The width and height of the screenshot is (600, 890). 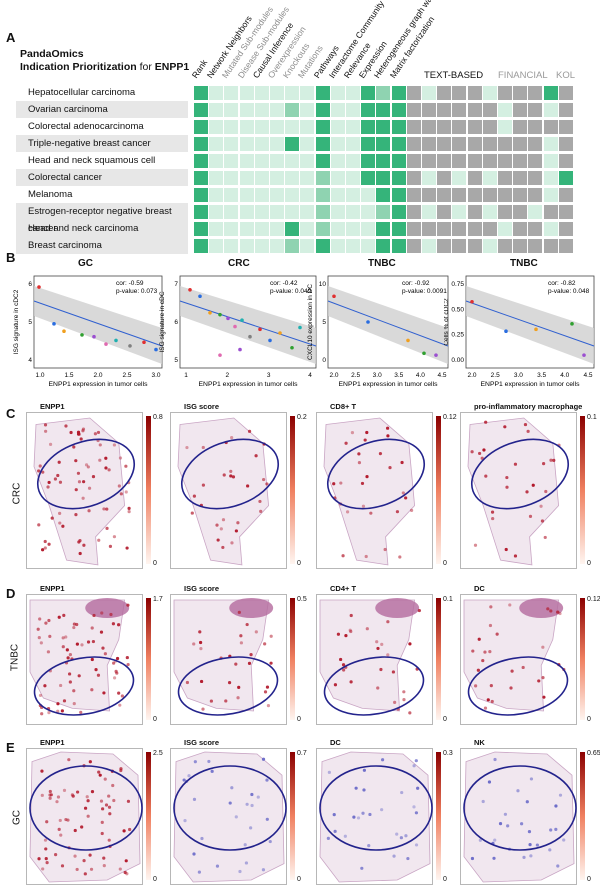 What do you see at coordinates (445, 879) in the screenshot?
I see `colorbar-min: 0` at bounding box center [445, 879].